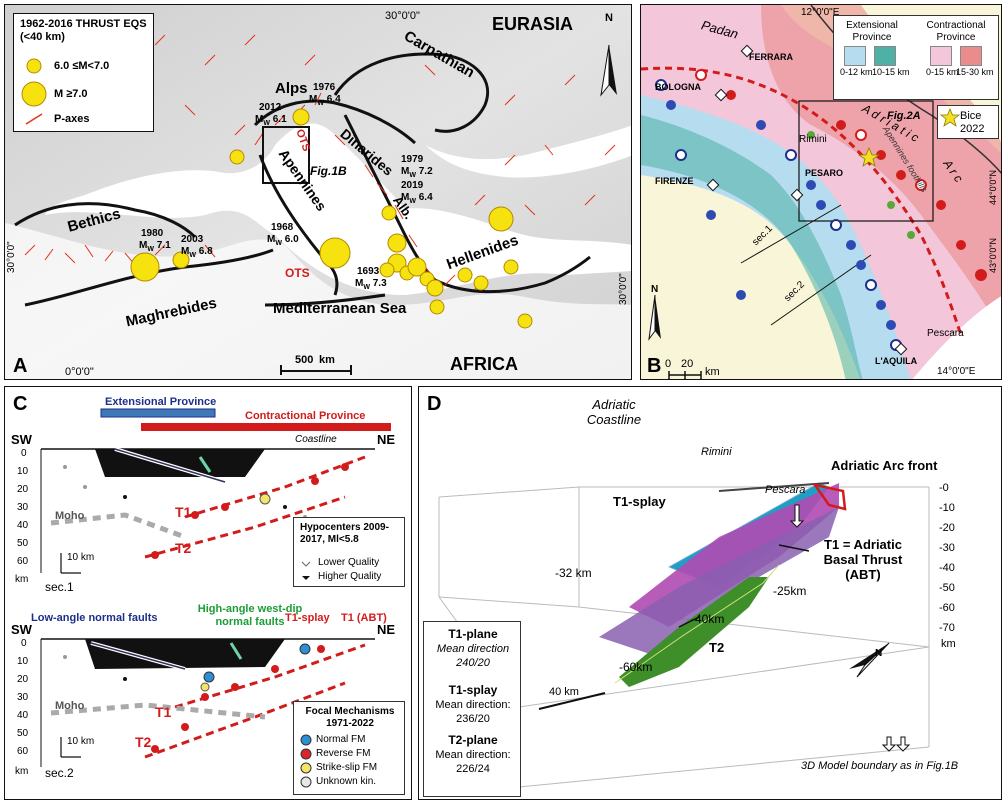 This screenshot has height=804, width=1006. I want to click on sec1-tick-60: 60, so click(23, 561).